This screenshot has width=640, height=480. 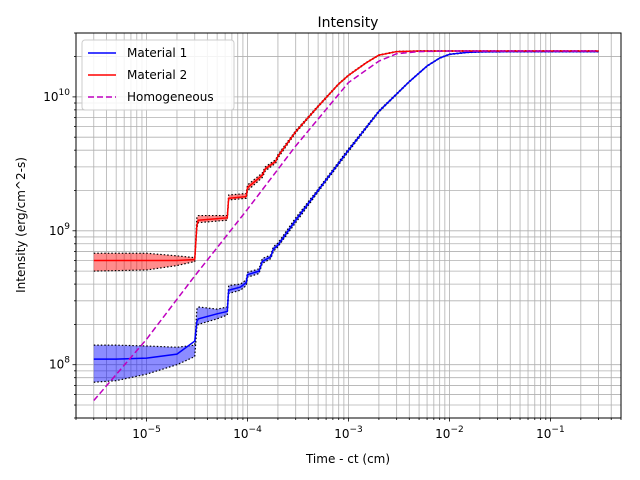 I want to click on chart-title: Intensity, so click(x=348, y=23).